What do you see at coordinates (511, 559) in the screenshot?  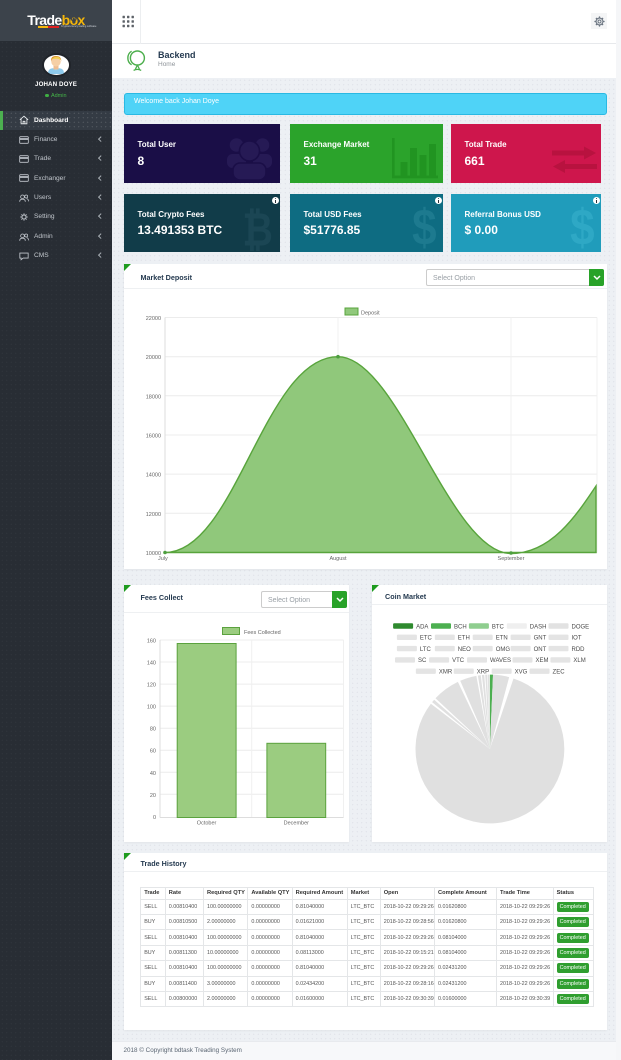 I see `svg-text: September` at bounding box center [511, 559].